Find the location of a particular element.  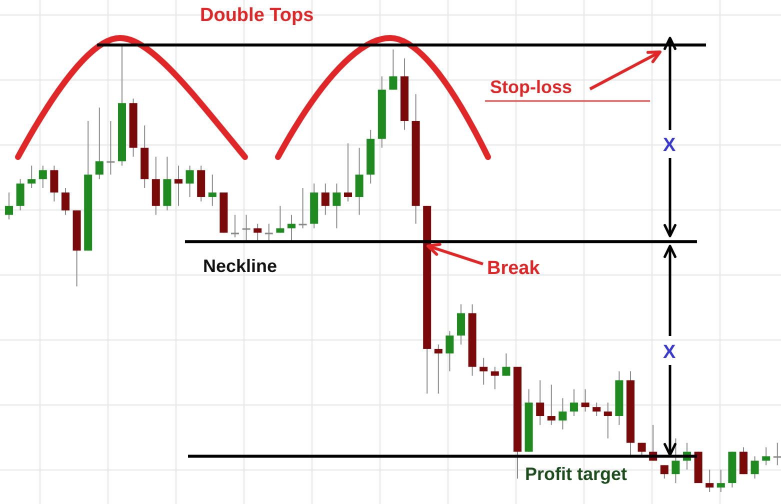

ref-line-label: Profit target is located at coordinates (576, 474).